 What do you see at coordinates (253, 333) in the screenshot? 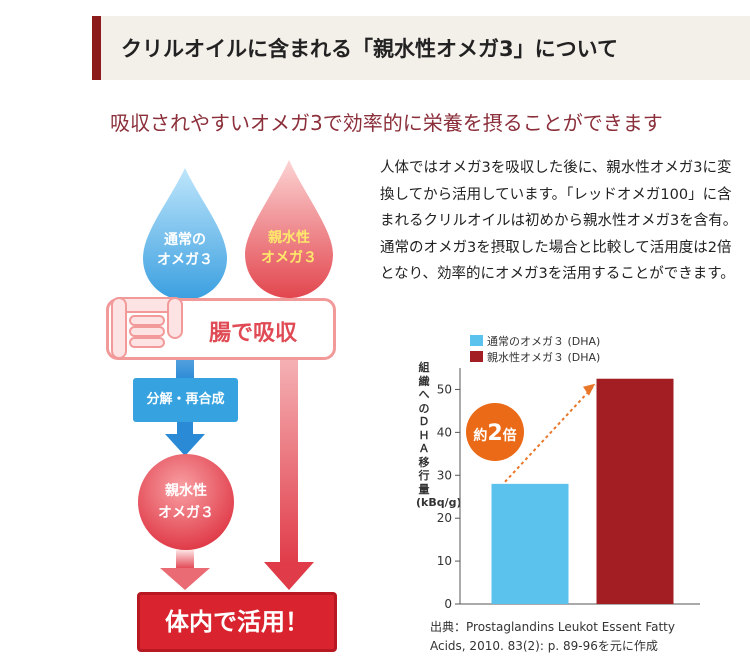
I see `intestine-label: 腸で吸収` at bounding box center [253, 333].